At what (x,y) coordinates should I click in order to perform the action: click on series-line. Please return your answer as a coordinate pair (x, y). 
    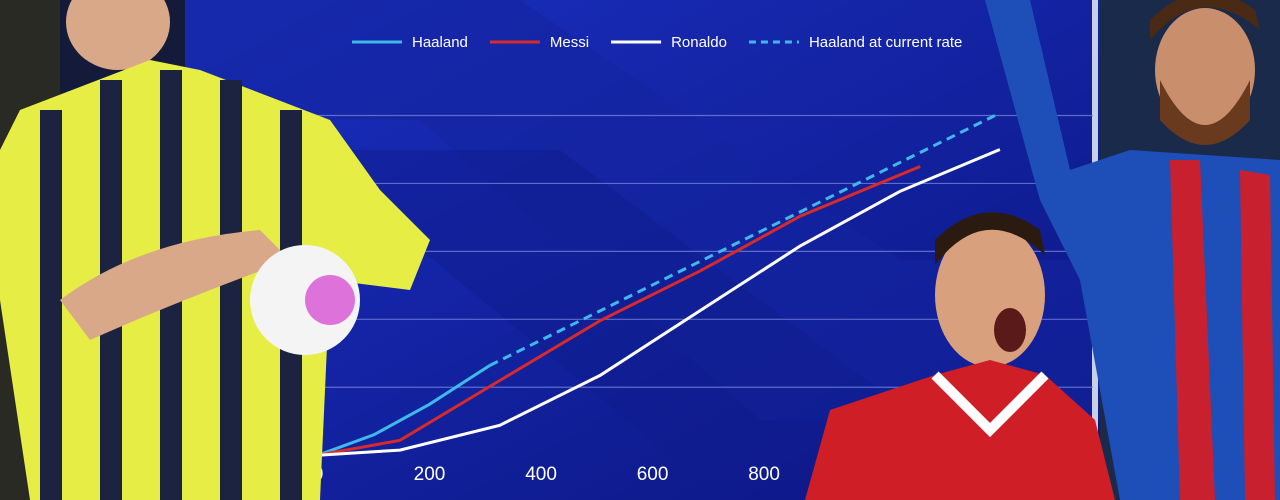
    Looking at the image, I should click on (404, 410).